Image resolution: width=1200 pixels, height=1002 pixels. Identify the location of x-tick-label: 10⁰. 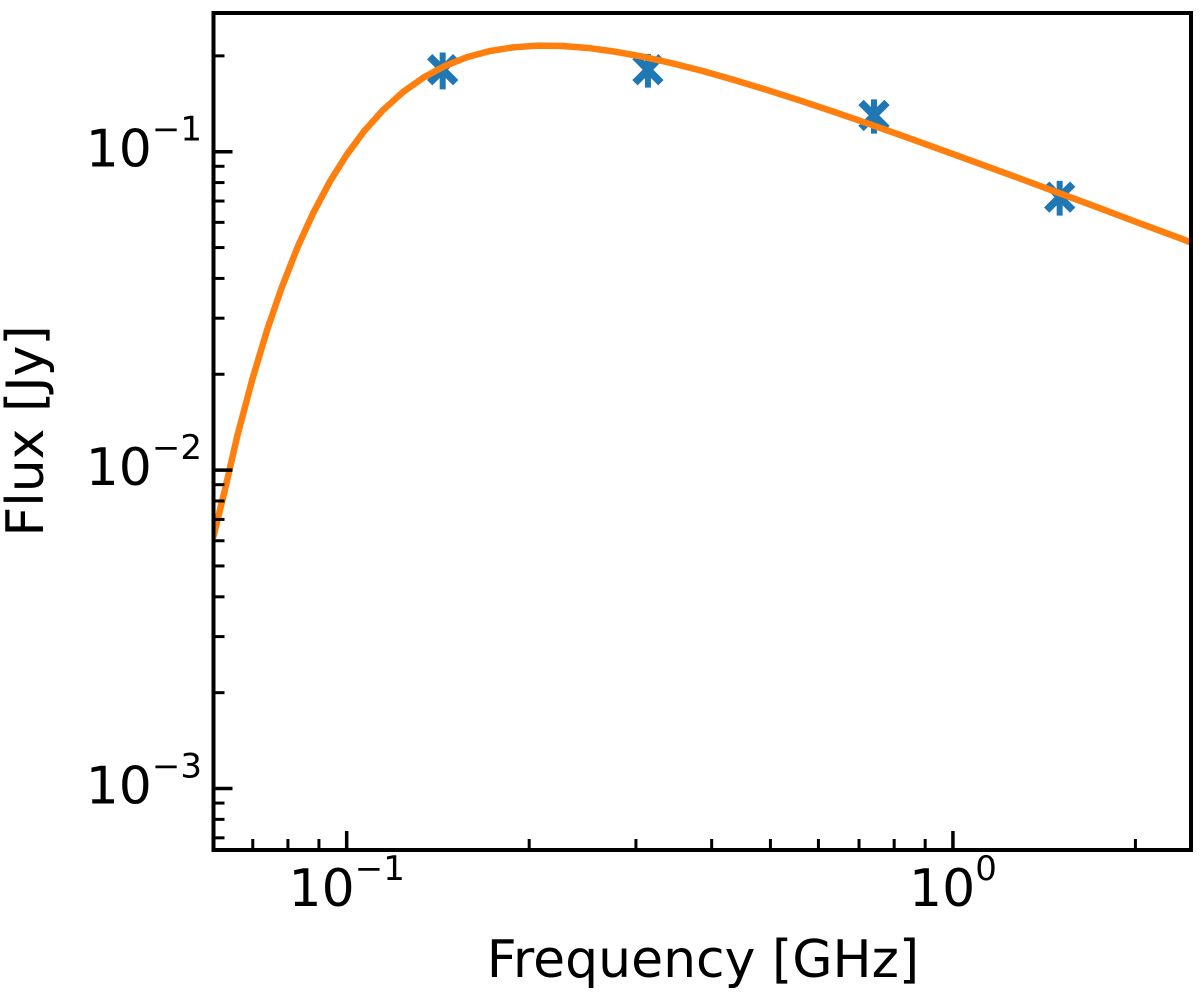
(953, 884).